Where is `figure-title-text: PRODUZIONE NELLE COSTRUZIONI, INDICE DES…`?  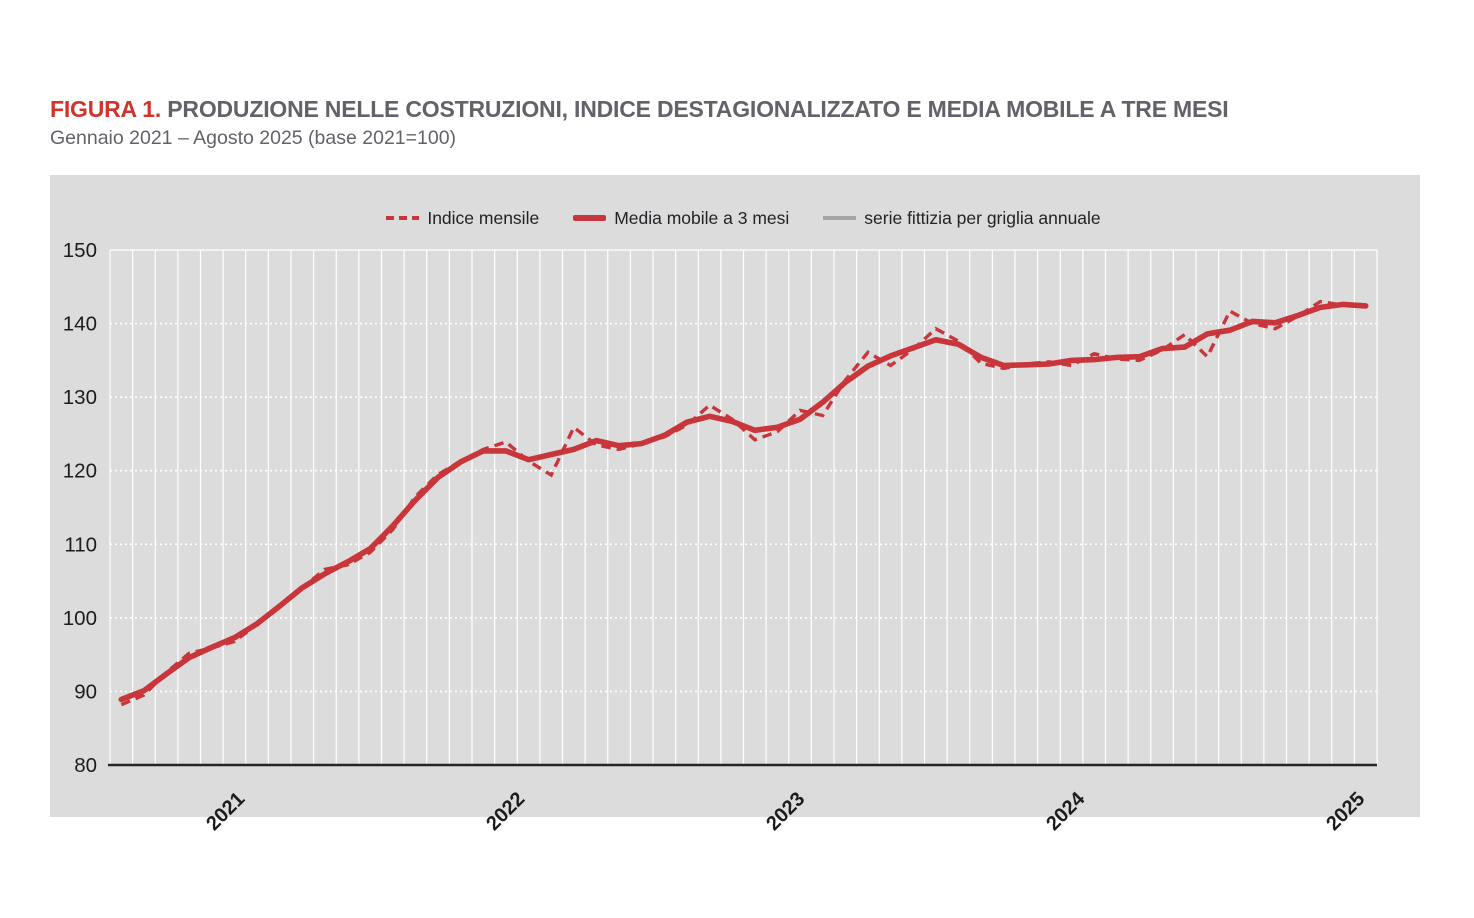
figure-title-text: PRODUZIONE NELLE COSTRUZIONI, INDICE DES… is located at coordinates (698, 109).